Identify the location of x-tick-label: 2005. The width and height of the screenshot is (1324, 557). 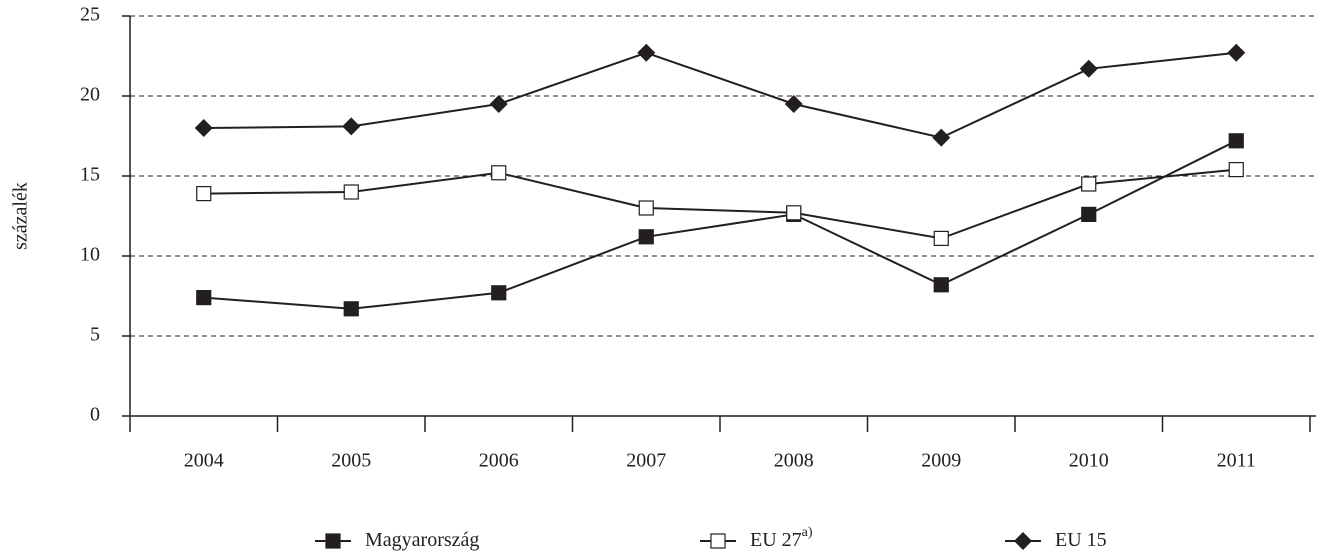
(351, 461).